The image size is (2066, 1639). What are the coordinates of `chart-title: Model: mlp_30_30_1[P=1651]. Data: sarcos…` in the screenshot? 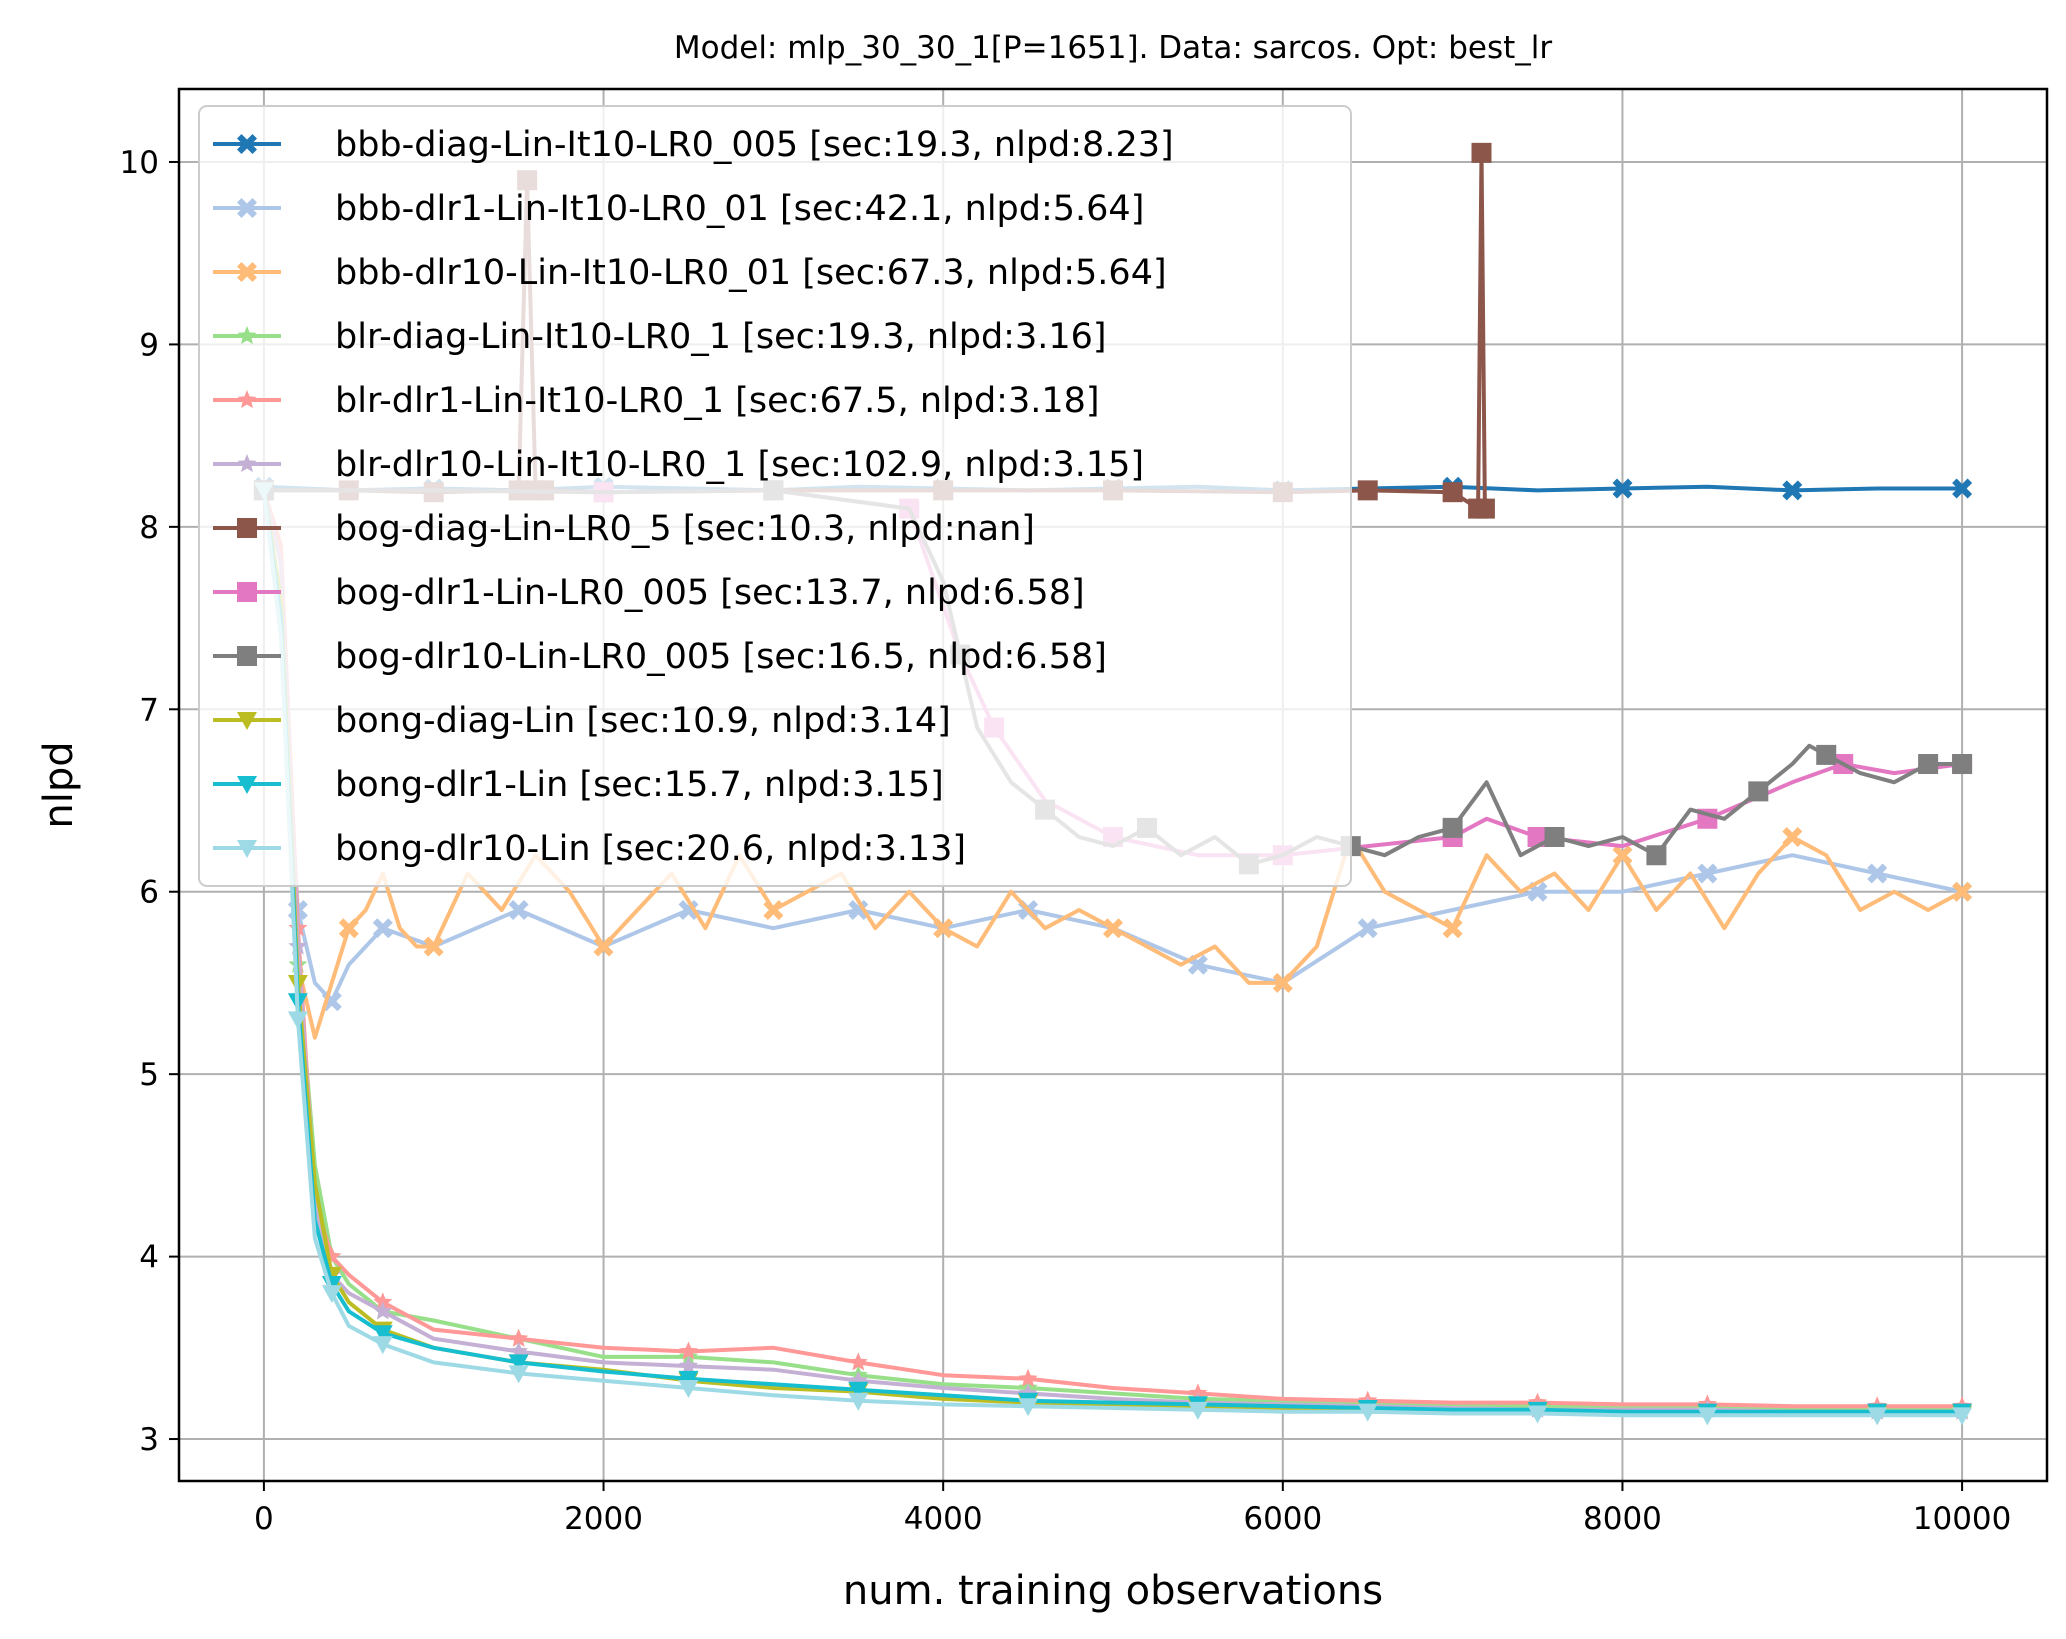 It's located at (1113, 48).